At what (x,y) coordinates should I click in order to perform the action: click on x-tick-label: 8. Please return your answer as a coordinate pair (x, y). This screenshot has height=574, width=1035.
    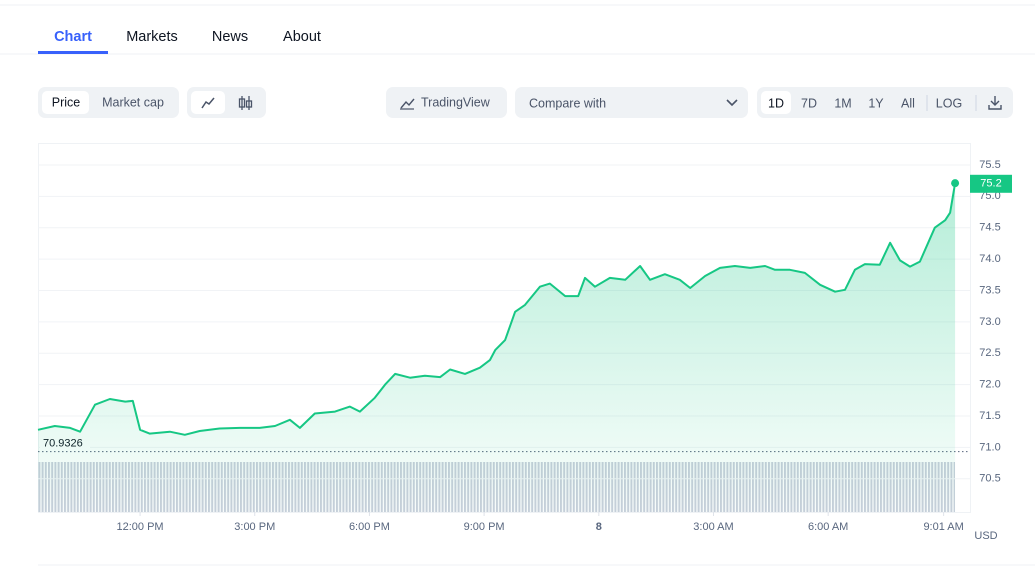
    Looking at the image, I should click on (599, 527).